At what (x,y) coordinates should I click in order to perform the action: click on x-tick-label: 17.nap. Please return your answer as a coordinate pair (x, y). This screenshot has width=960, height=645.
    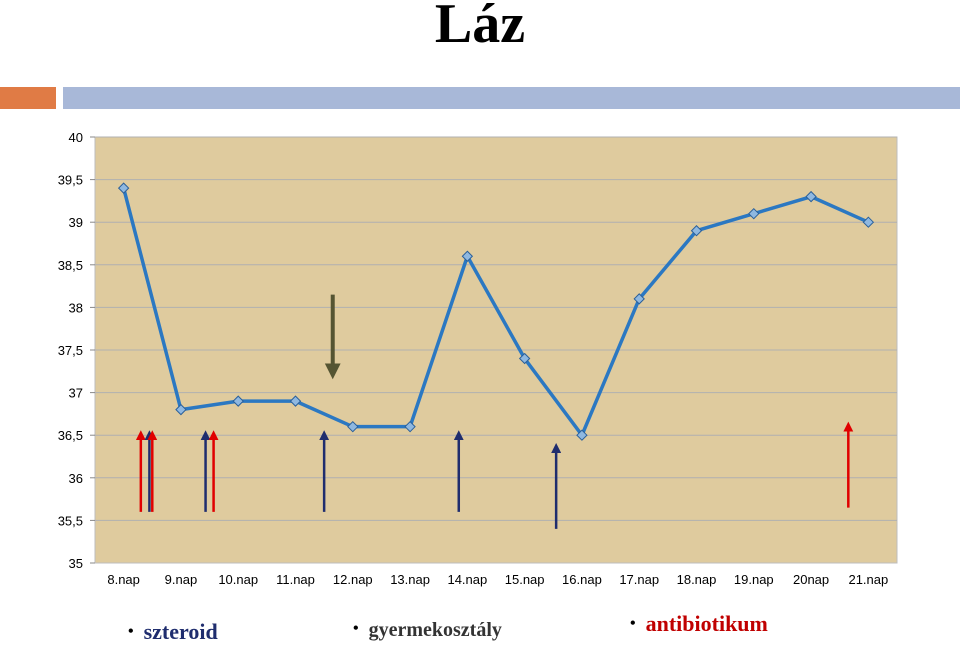
    Looking at the image, I should click on (639, 579).